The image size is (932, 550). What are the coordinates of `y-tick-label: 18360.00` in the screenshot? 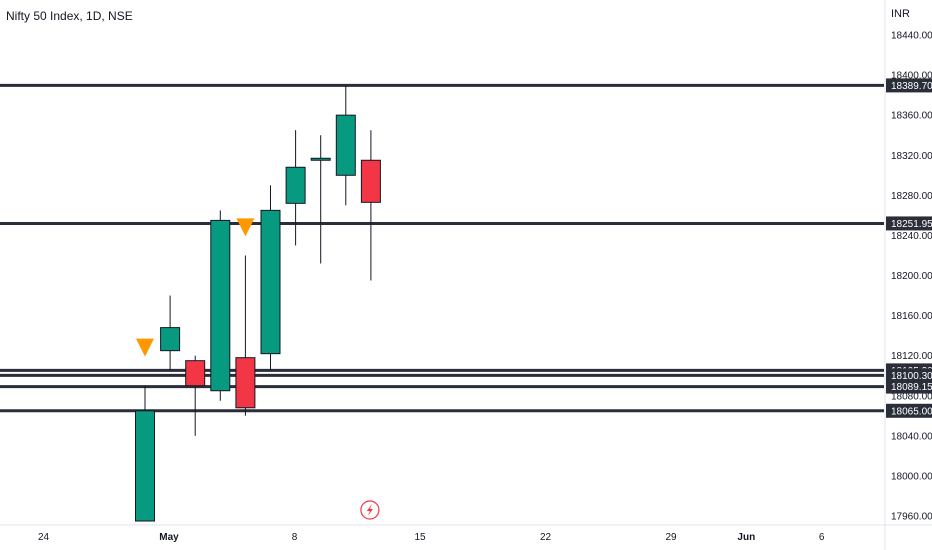 It's located at (911, 116).